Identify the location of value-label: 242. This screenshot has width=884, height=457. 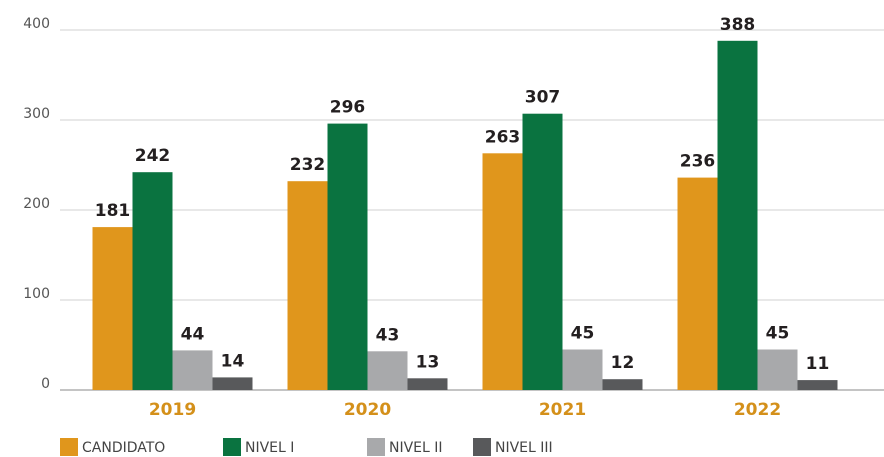
(153, 156).